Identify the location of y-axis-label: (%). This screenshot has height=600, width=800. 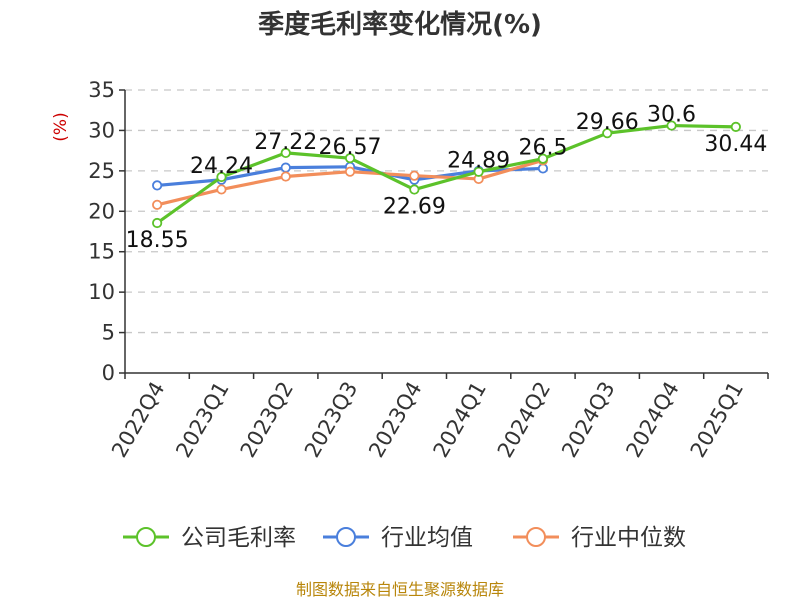
(61, 126).